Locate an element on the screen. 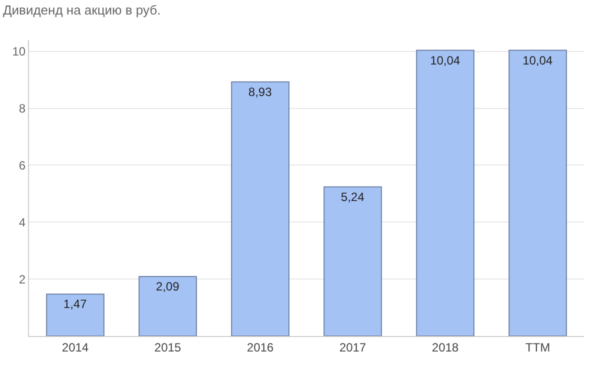 The width and height of the screenshot is (596, 366). data-label: 2,09 is located at coordinates (168, 287).